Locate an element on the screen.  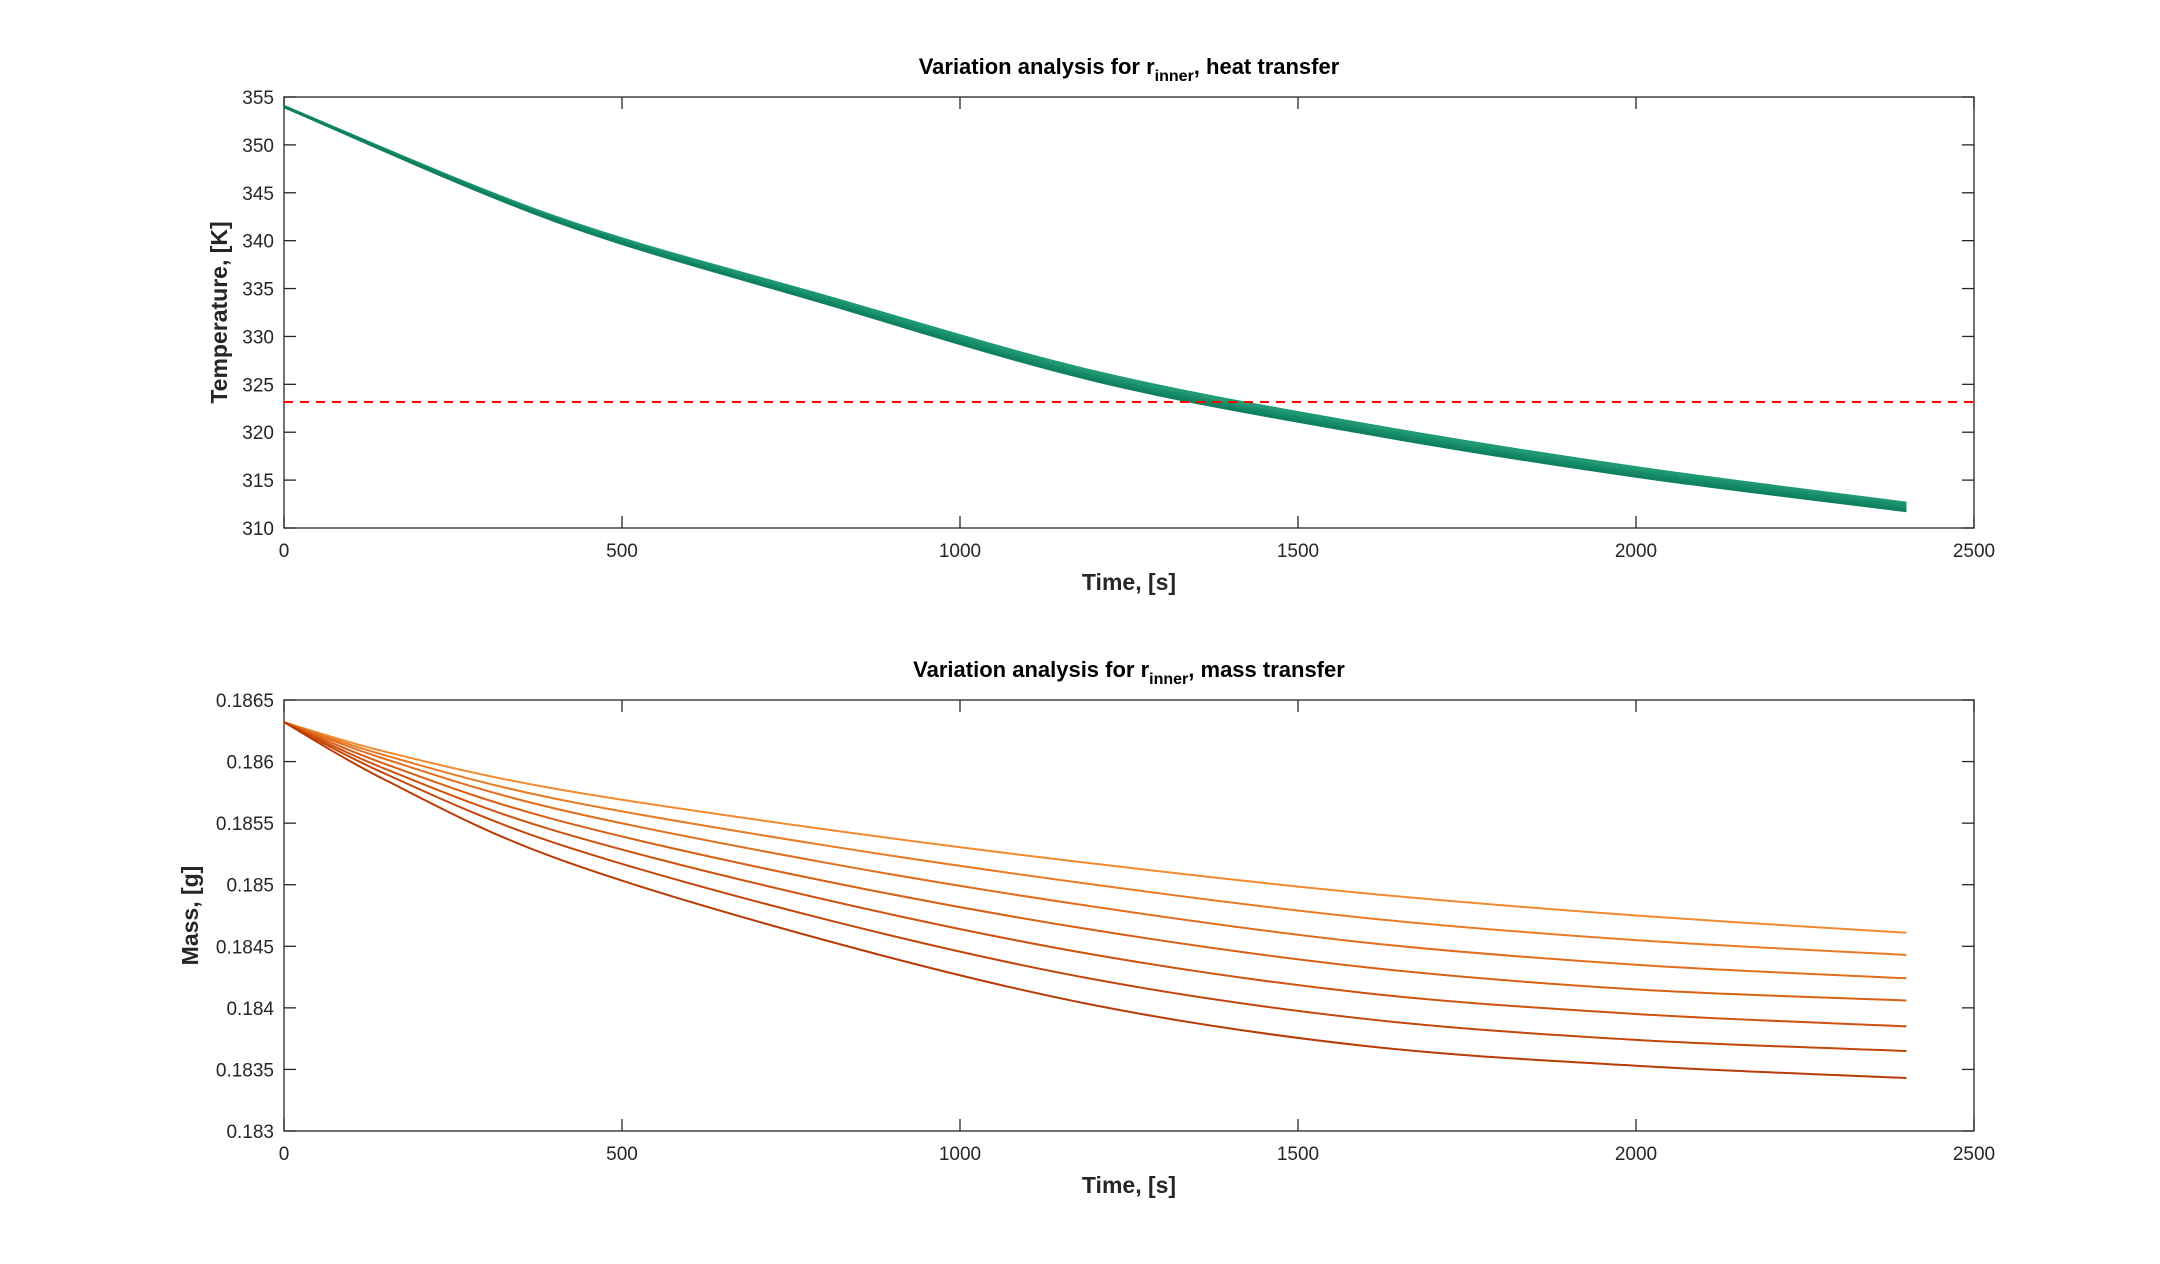
y-tick-label: 320 is located at coordinates (258, 433).